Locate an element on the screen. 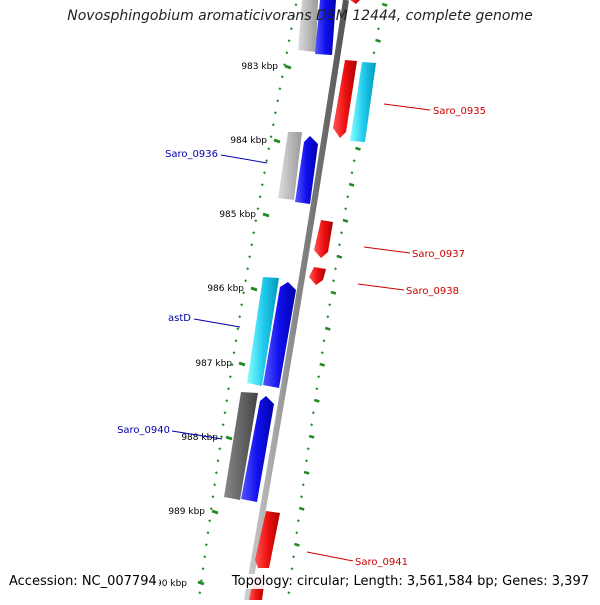 This screenshot has width=600, height=605. gene-label-reverse: Saro_0938 is located at coordinates (432, 291).